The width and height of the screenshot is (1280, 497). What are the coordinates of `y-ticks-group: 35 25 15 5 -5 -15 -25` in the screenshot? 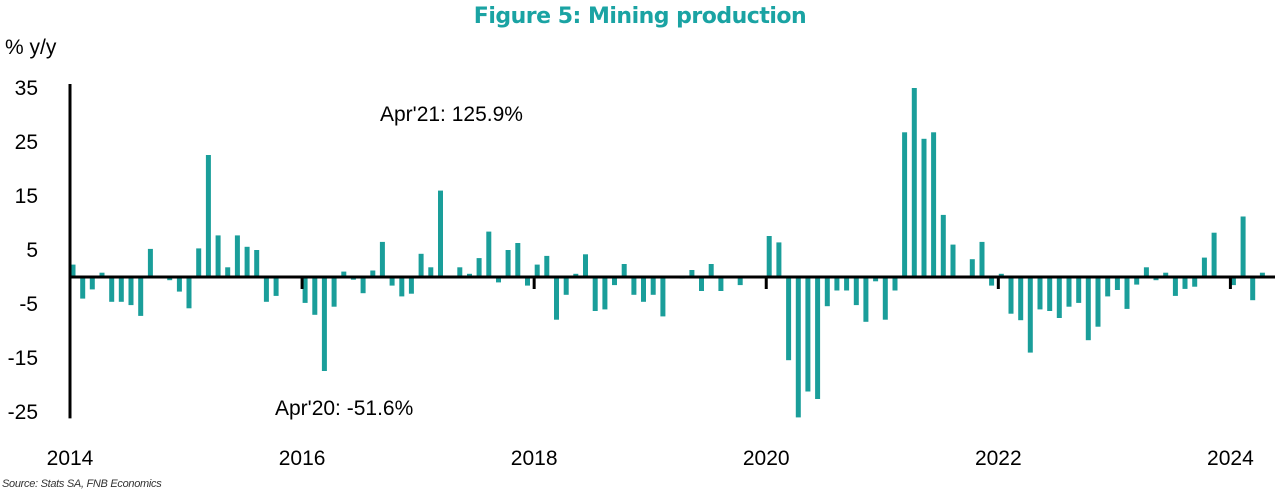 It's located at (23, 250).